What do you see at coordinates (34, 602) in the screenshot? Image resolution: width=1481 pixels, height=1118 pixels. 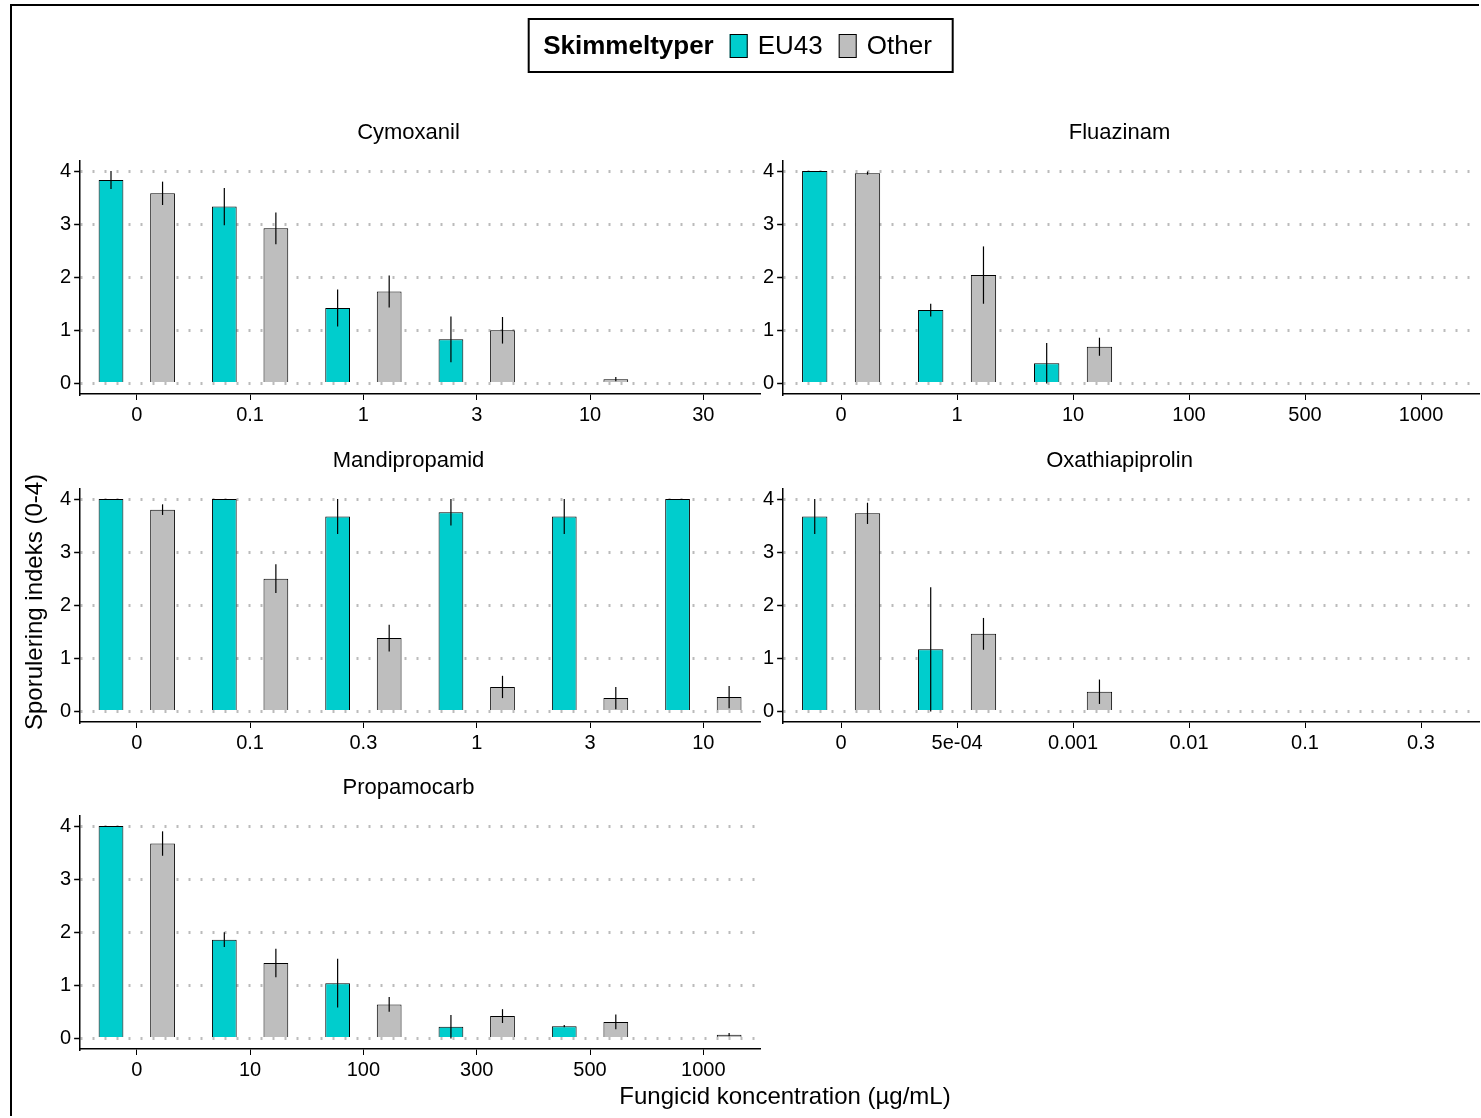 I see `y-axis-title: Sporulering indeks (0-4)` at bounding box center [34, 602].